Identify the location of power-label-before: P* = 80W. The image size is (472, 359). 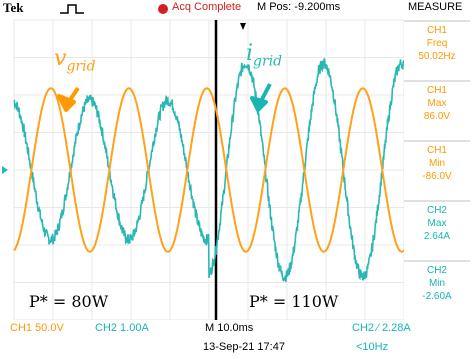
(69, 301).